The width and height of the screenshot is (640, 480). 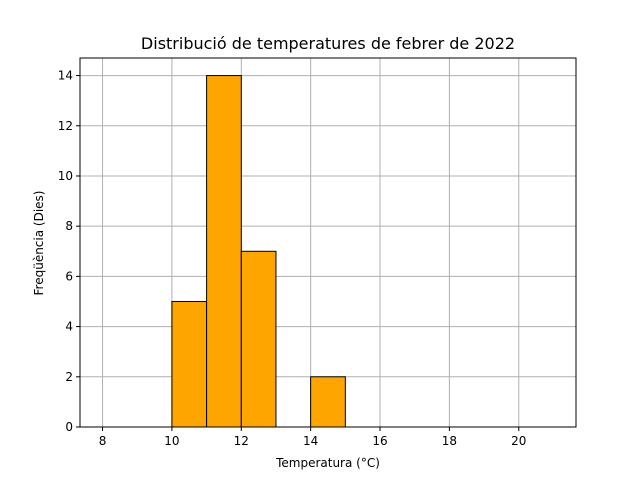 I want to click on x-tick-label: 16, so click(x=379, y=441).